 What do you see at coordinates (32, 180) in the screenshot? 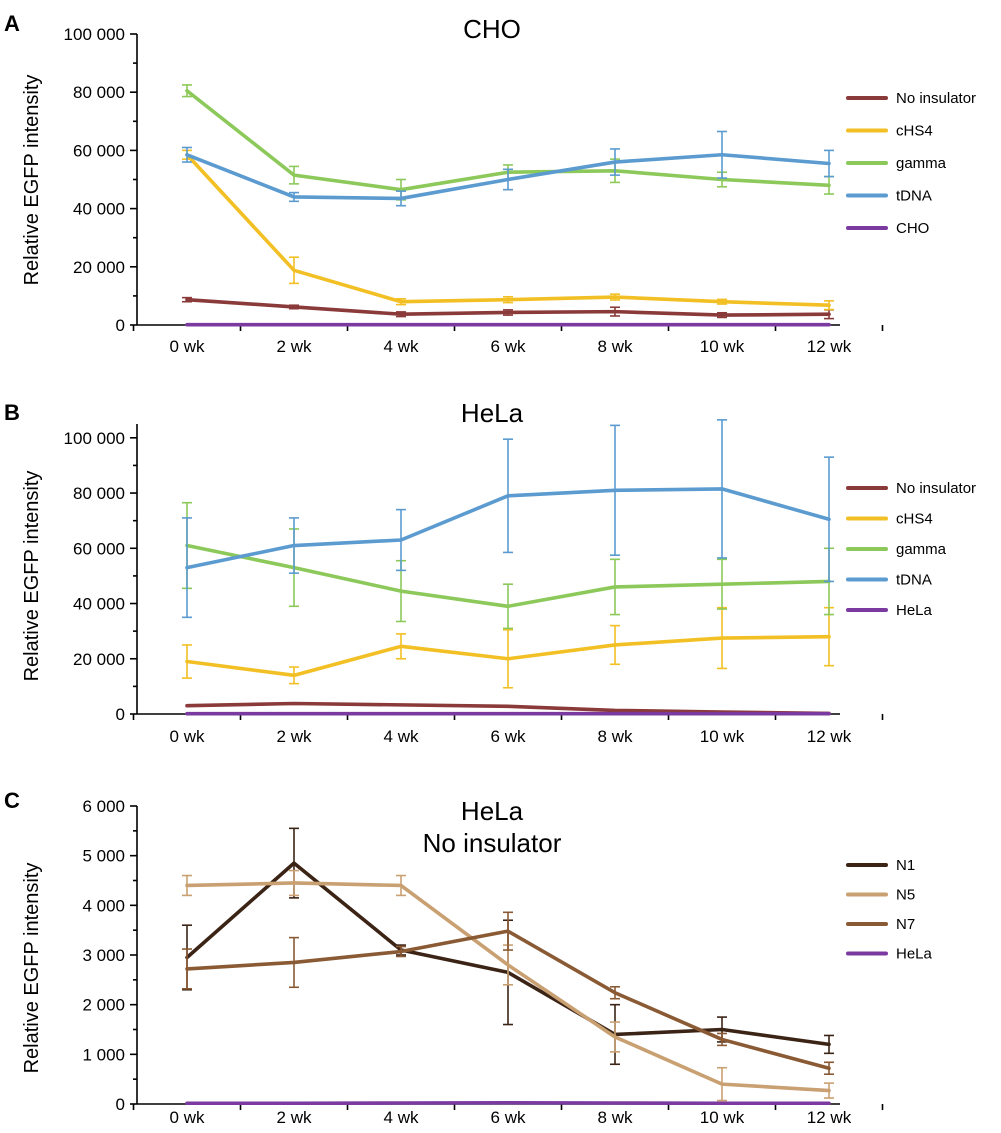
I see `panel-a-y-axis-label: Relative EGFP intensity` at bounding box center [32, 180].